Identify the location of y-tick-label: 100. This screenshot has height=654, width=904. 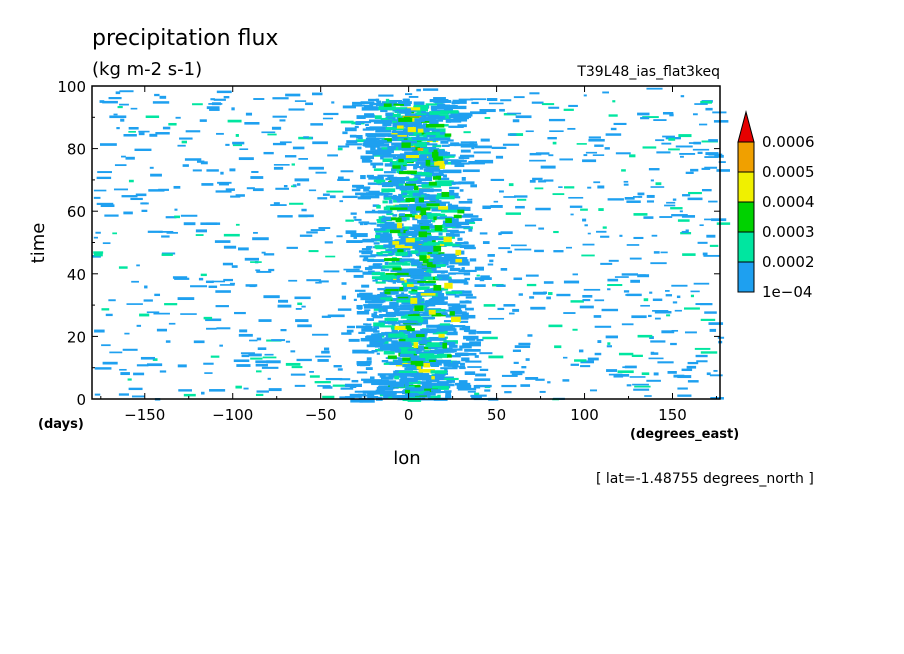
(71, 87).